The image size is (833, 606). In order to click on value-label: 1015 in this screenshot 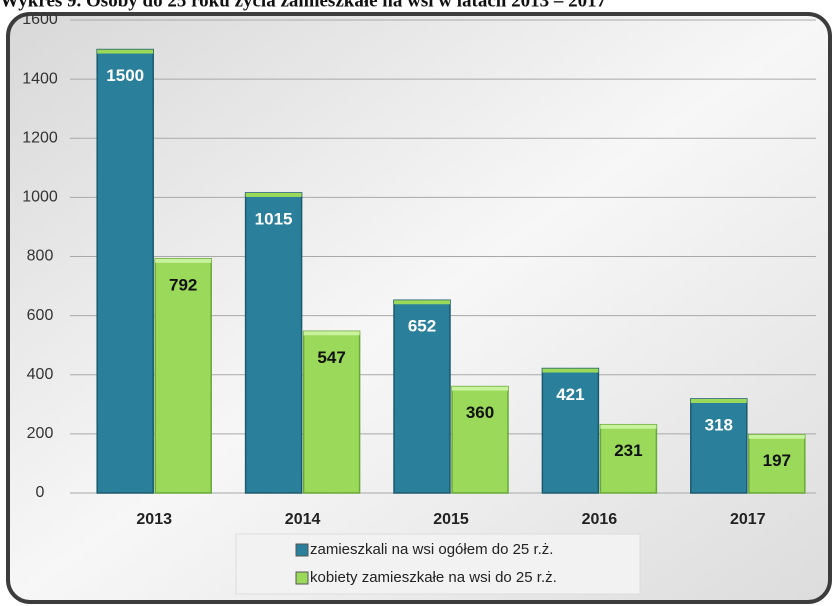, I will do `click(274, 218)`.